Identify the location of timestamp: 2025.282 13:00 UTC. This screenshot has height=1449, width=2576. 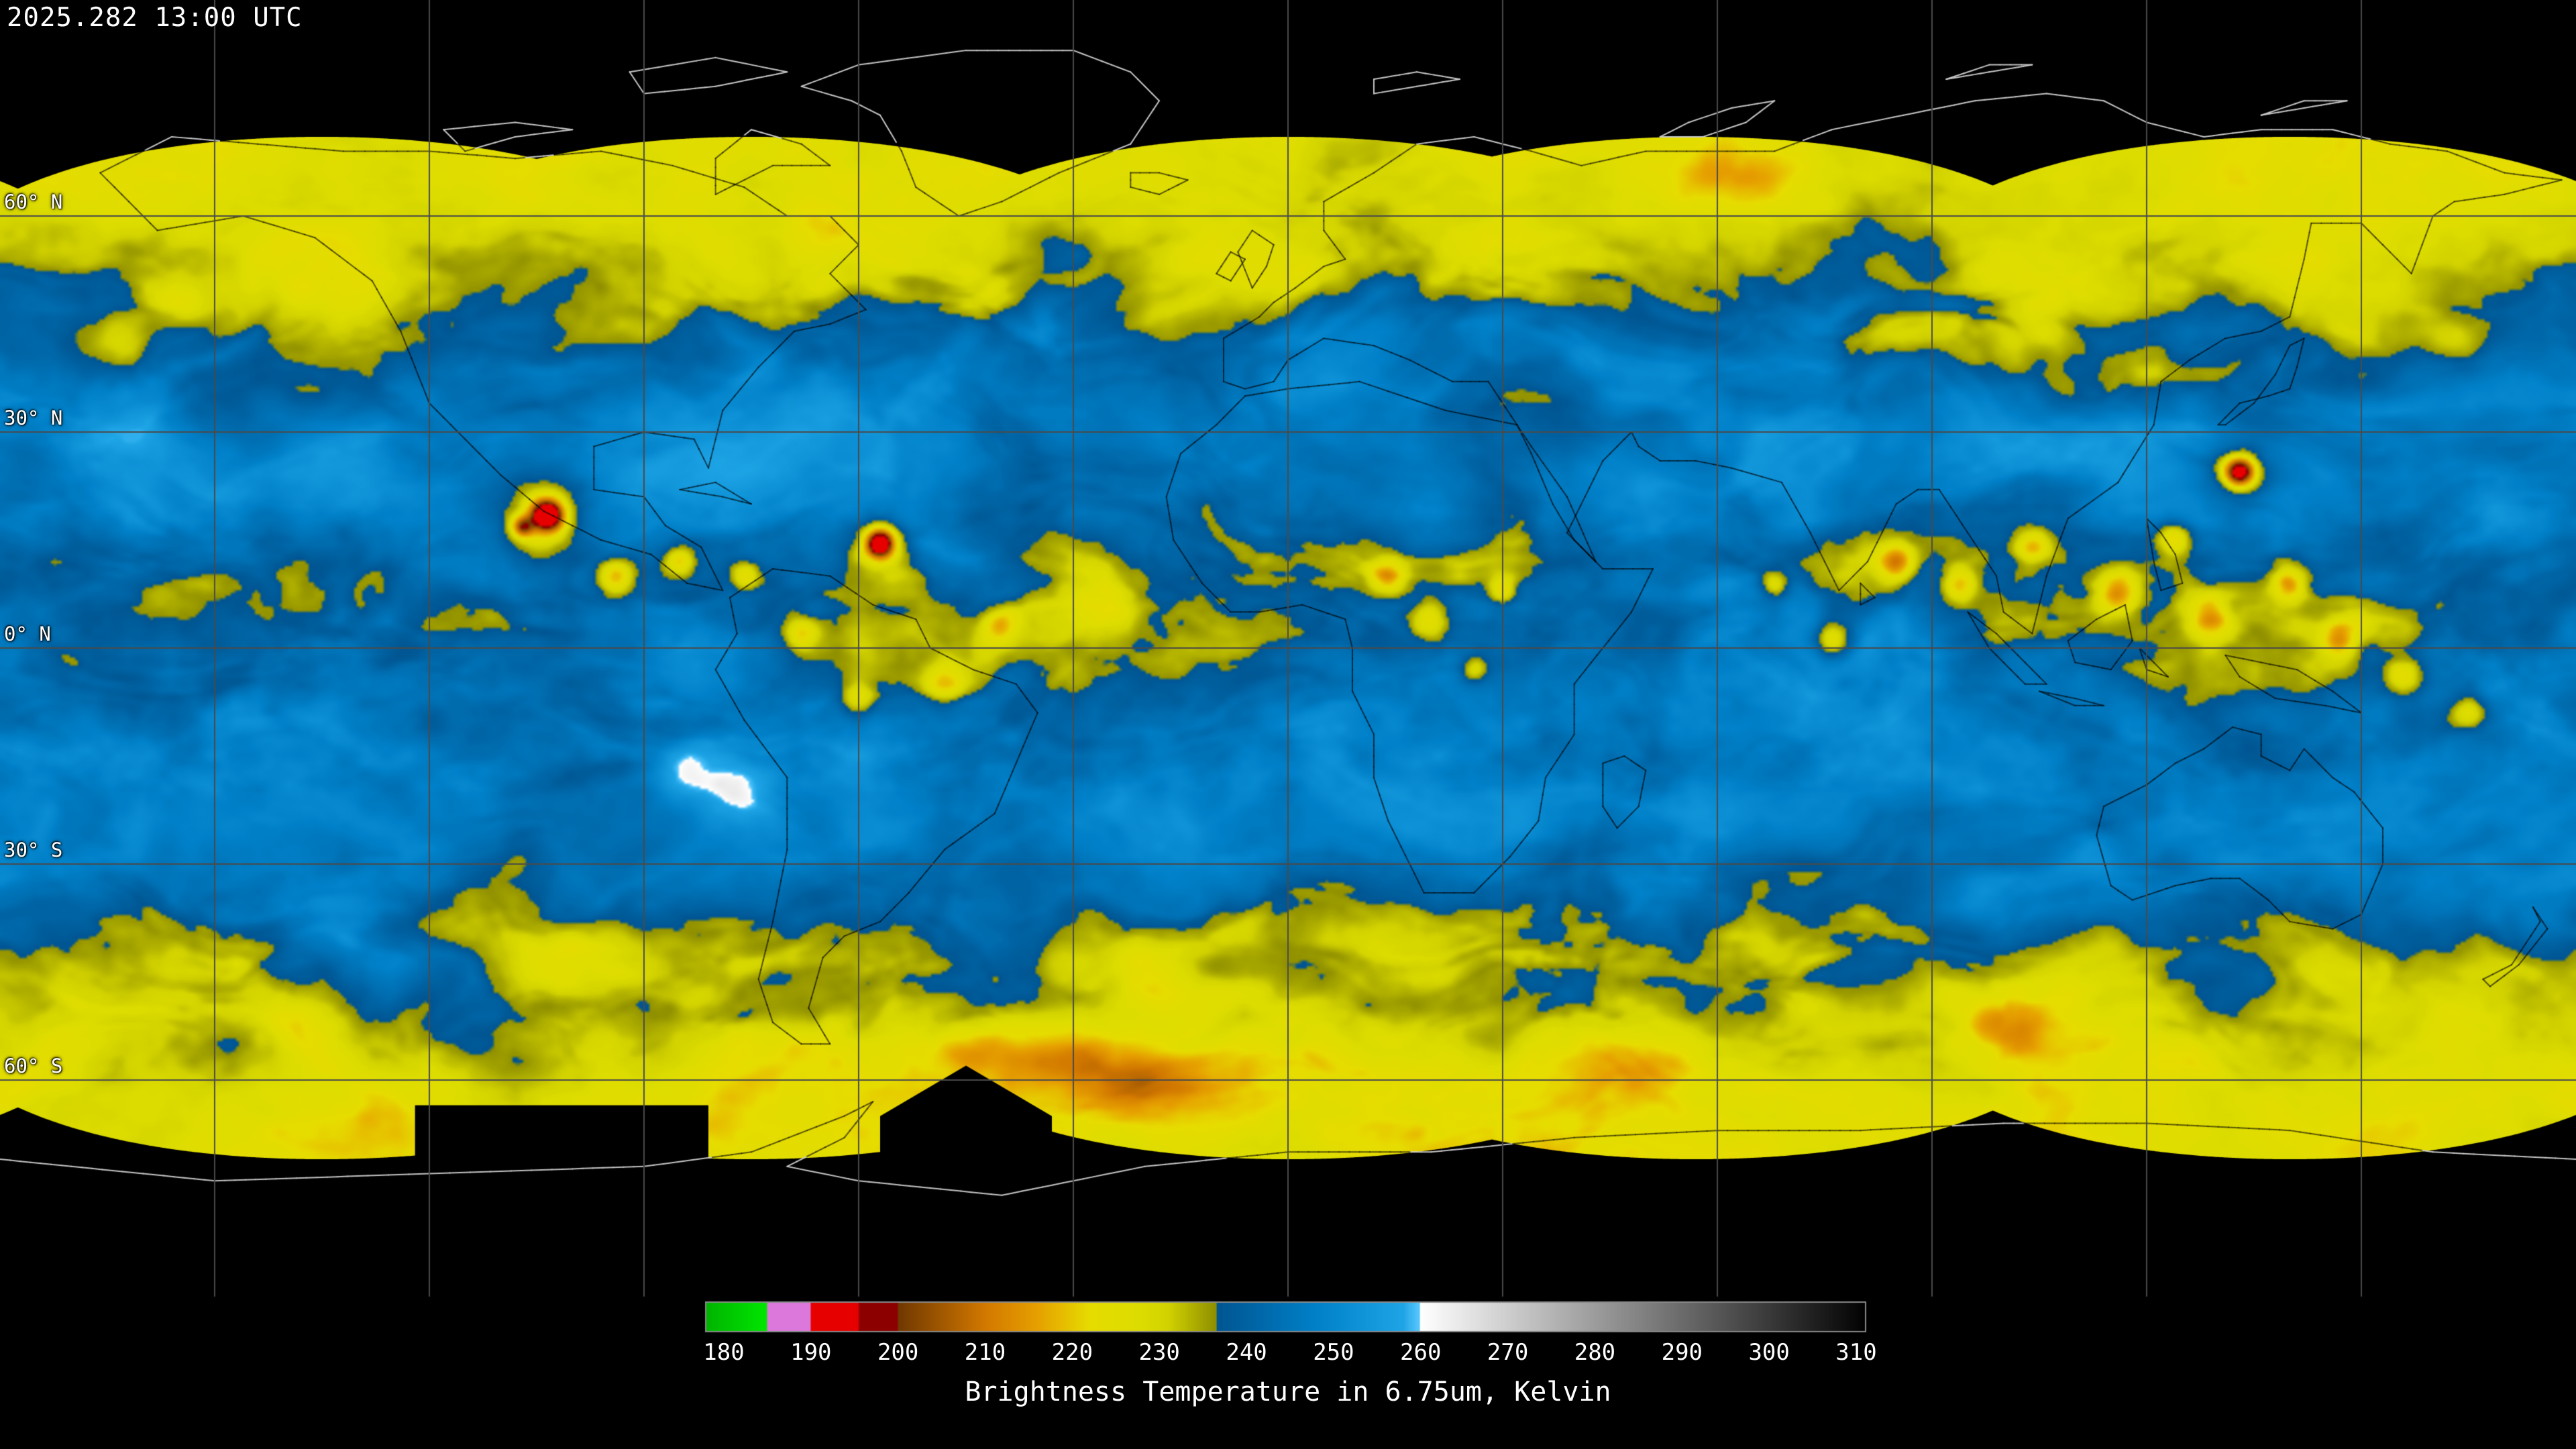
(155, 18).